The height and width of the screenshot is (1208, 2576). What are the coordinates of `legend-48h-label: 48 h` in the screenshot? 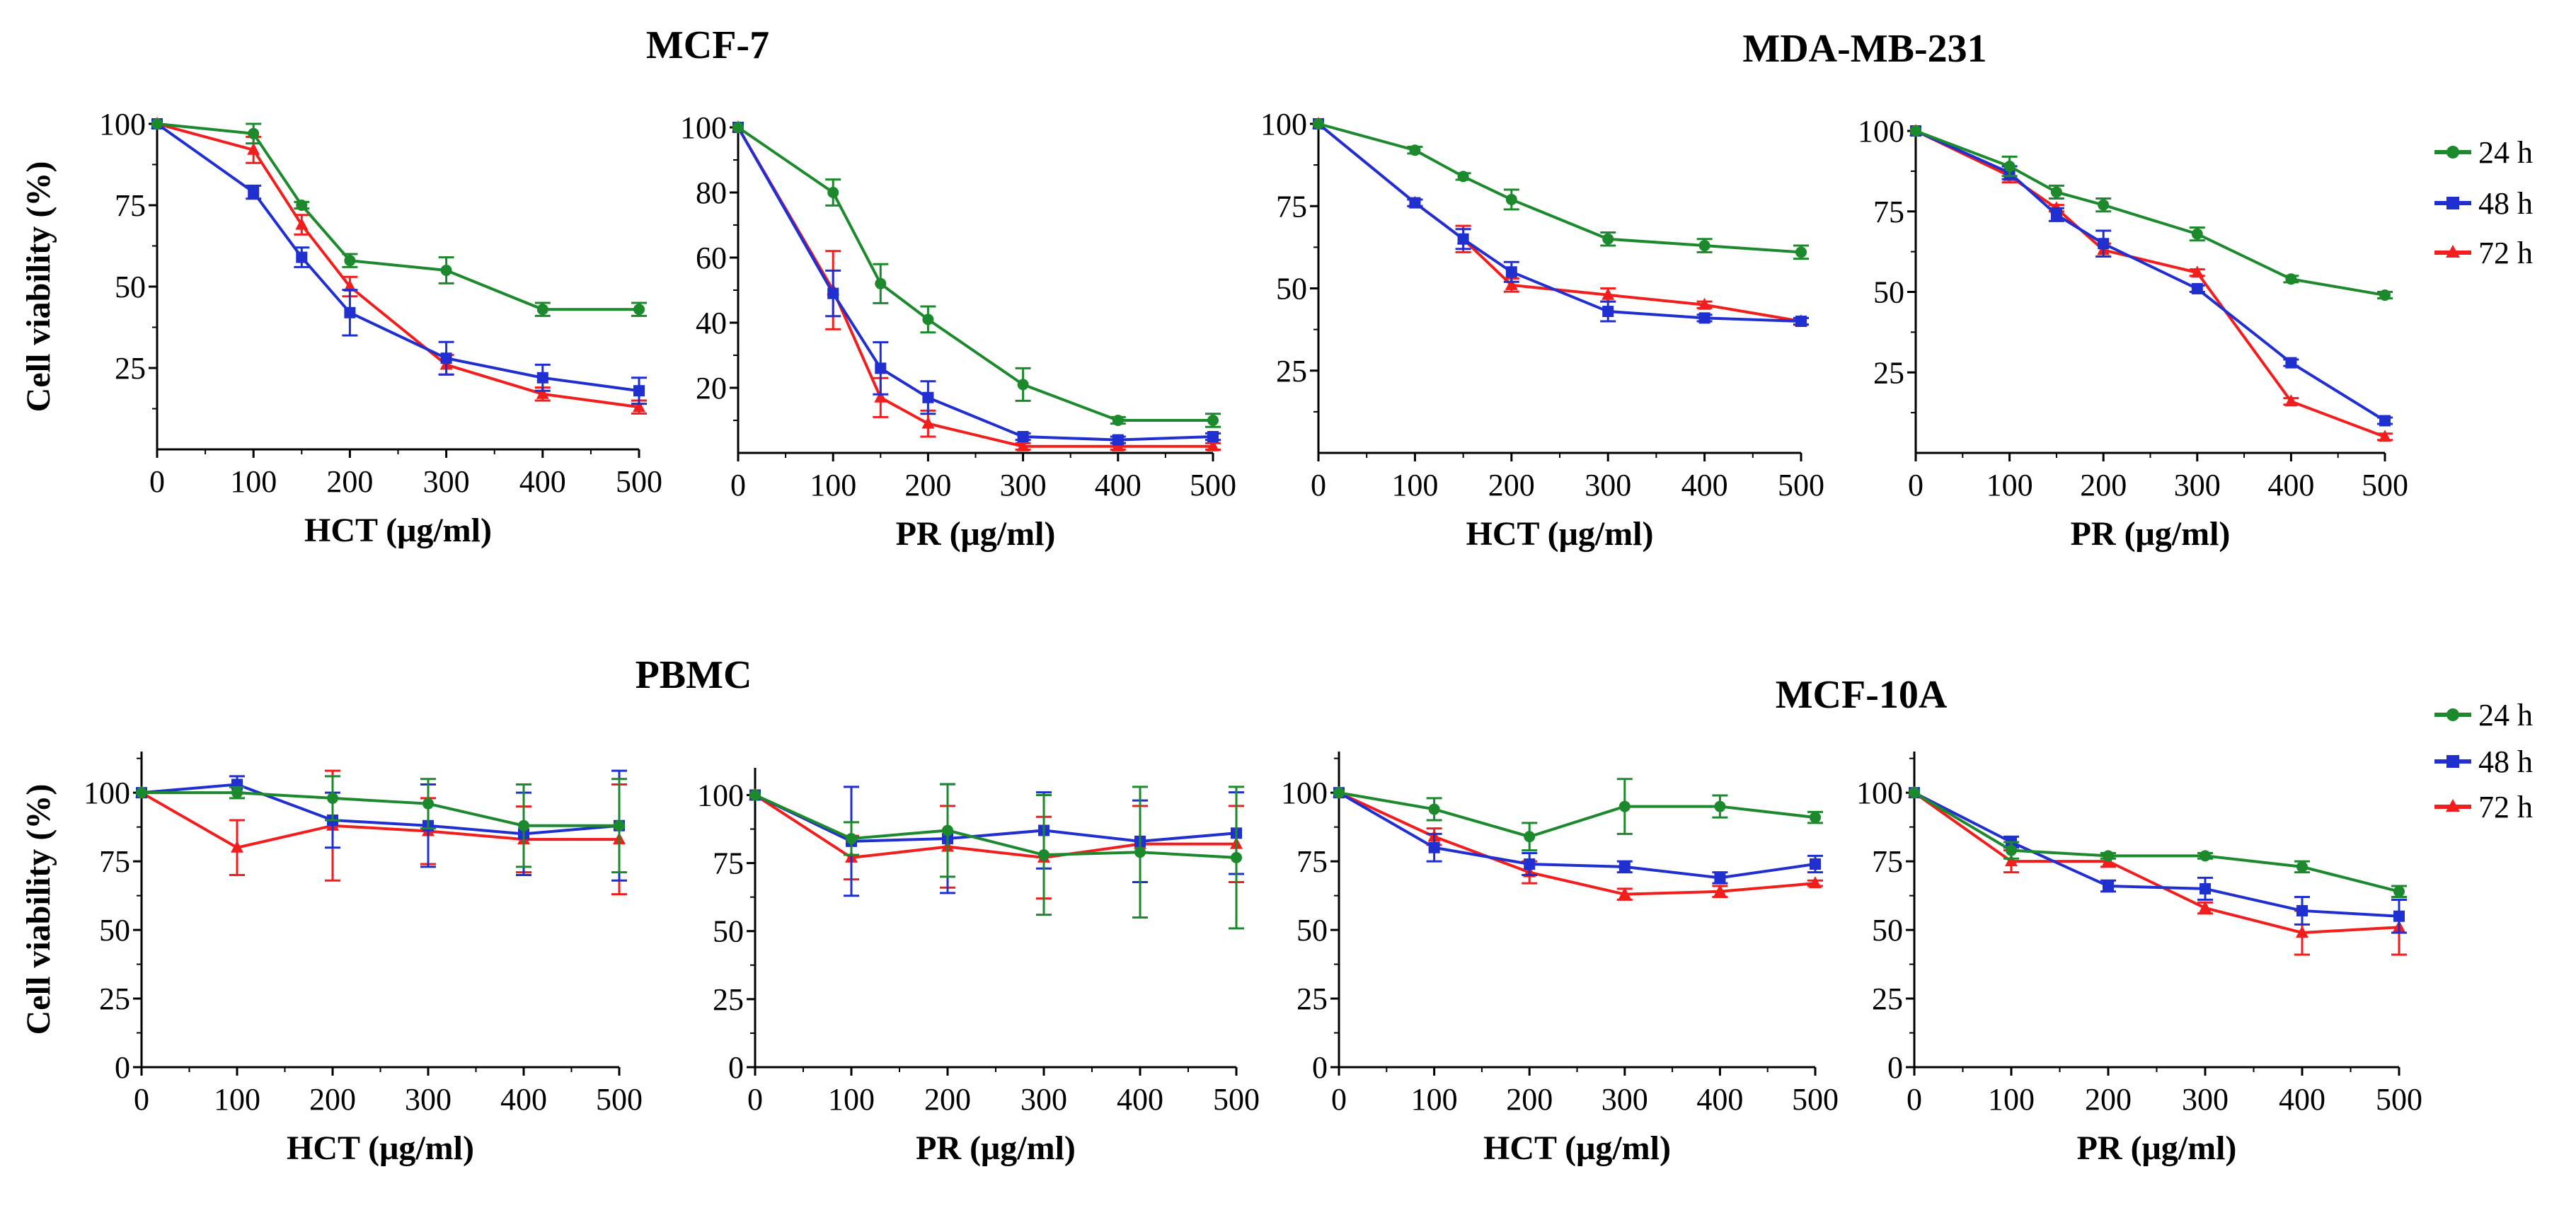 It's located at (2506, 204).